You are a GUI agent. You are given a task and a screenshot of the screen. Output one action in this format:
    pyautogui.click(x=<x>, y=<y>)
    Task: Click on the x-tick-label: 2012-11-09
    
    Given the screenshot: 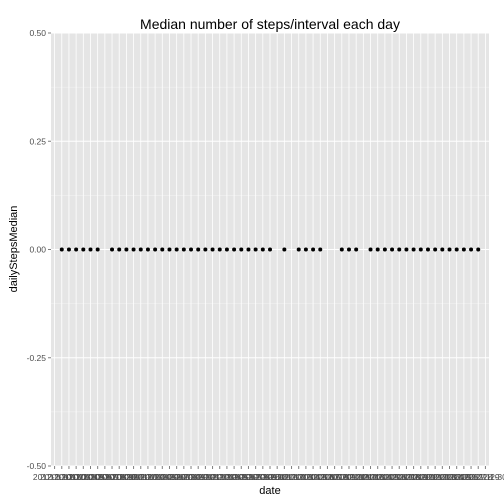 What is the action you would take?
    pyautogui.click(x=334, y=477)
    